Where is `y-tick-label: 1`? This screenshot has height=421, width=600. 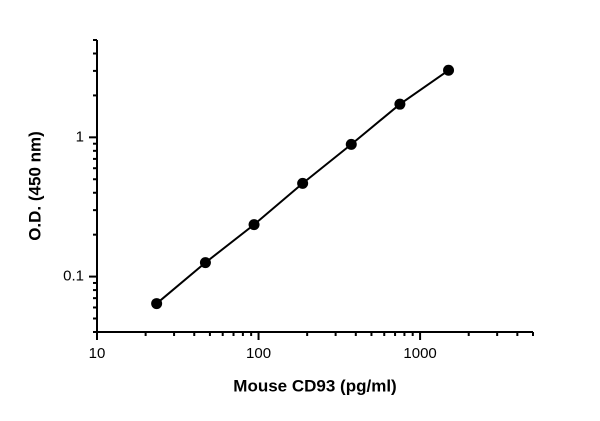 y-tick-label: 1 is located at coordinates (80, 136).